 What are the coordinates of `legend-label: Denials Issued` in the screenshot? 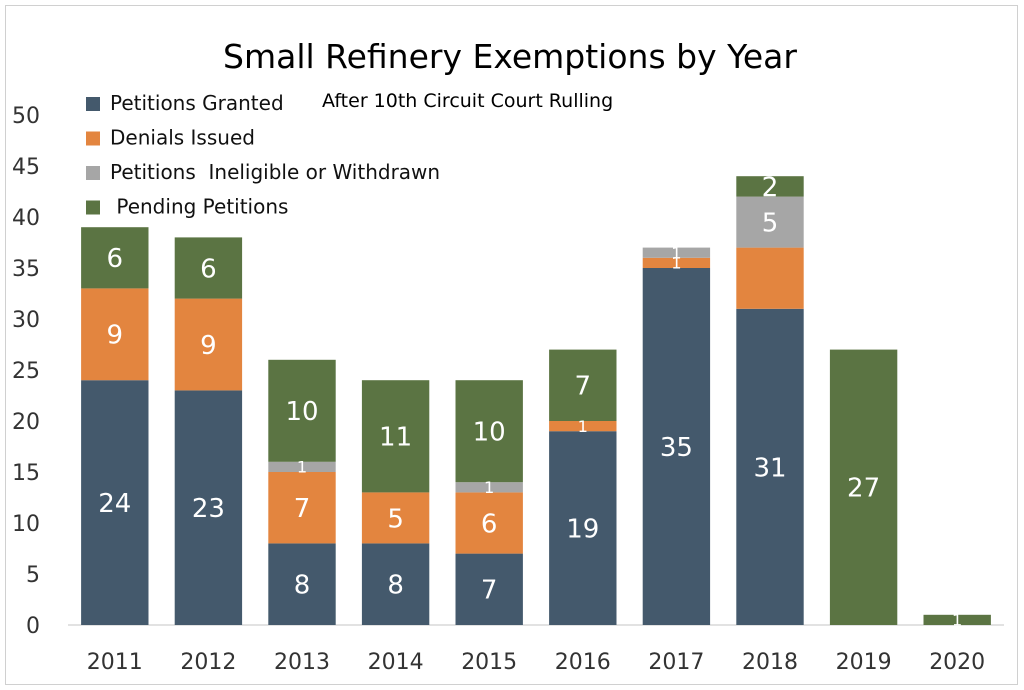 It's located at (182, 138).